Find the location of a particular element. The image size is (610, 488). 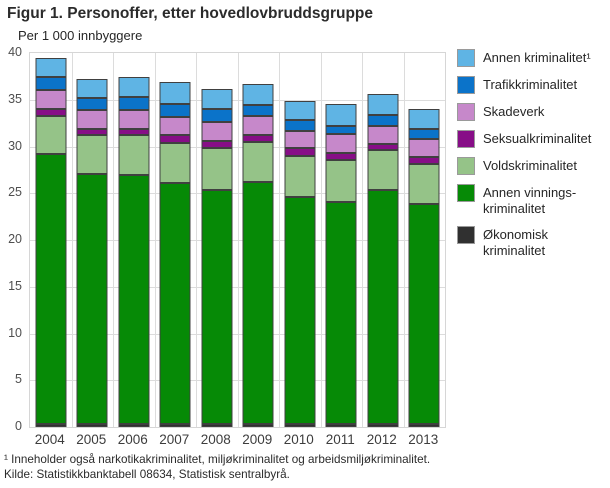

y-axis: 0 5 10 15 20 25 30 35 40 is located at coordinates (12, 239).